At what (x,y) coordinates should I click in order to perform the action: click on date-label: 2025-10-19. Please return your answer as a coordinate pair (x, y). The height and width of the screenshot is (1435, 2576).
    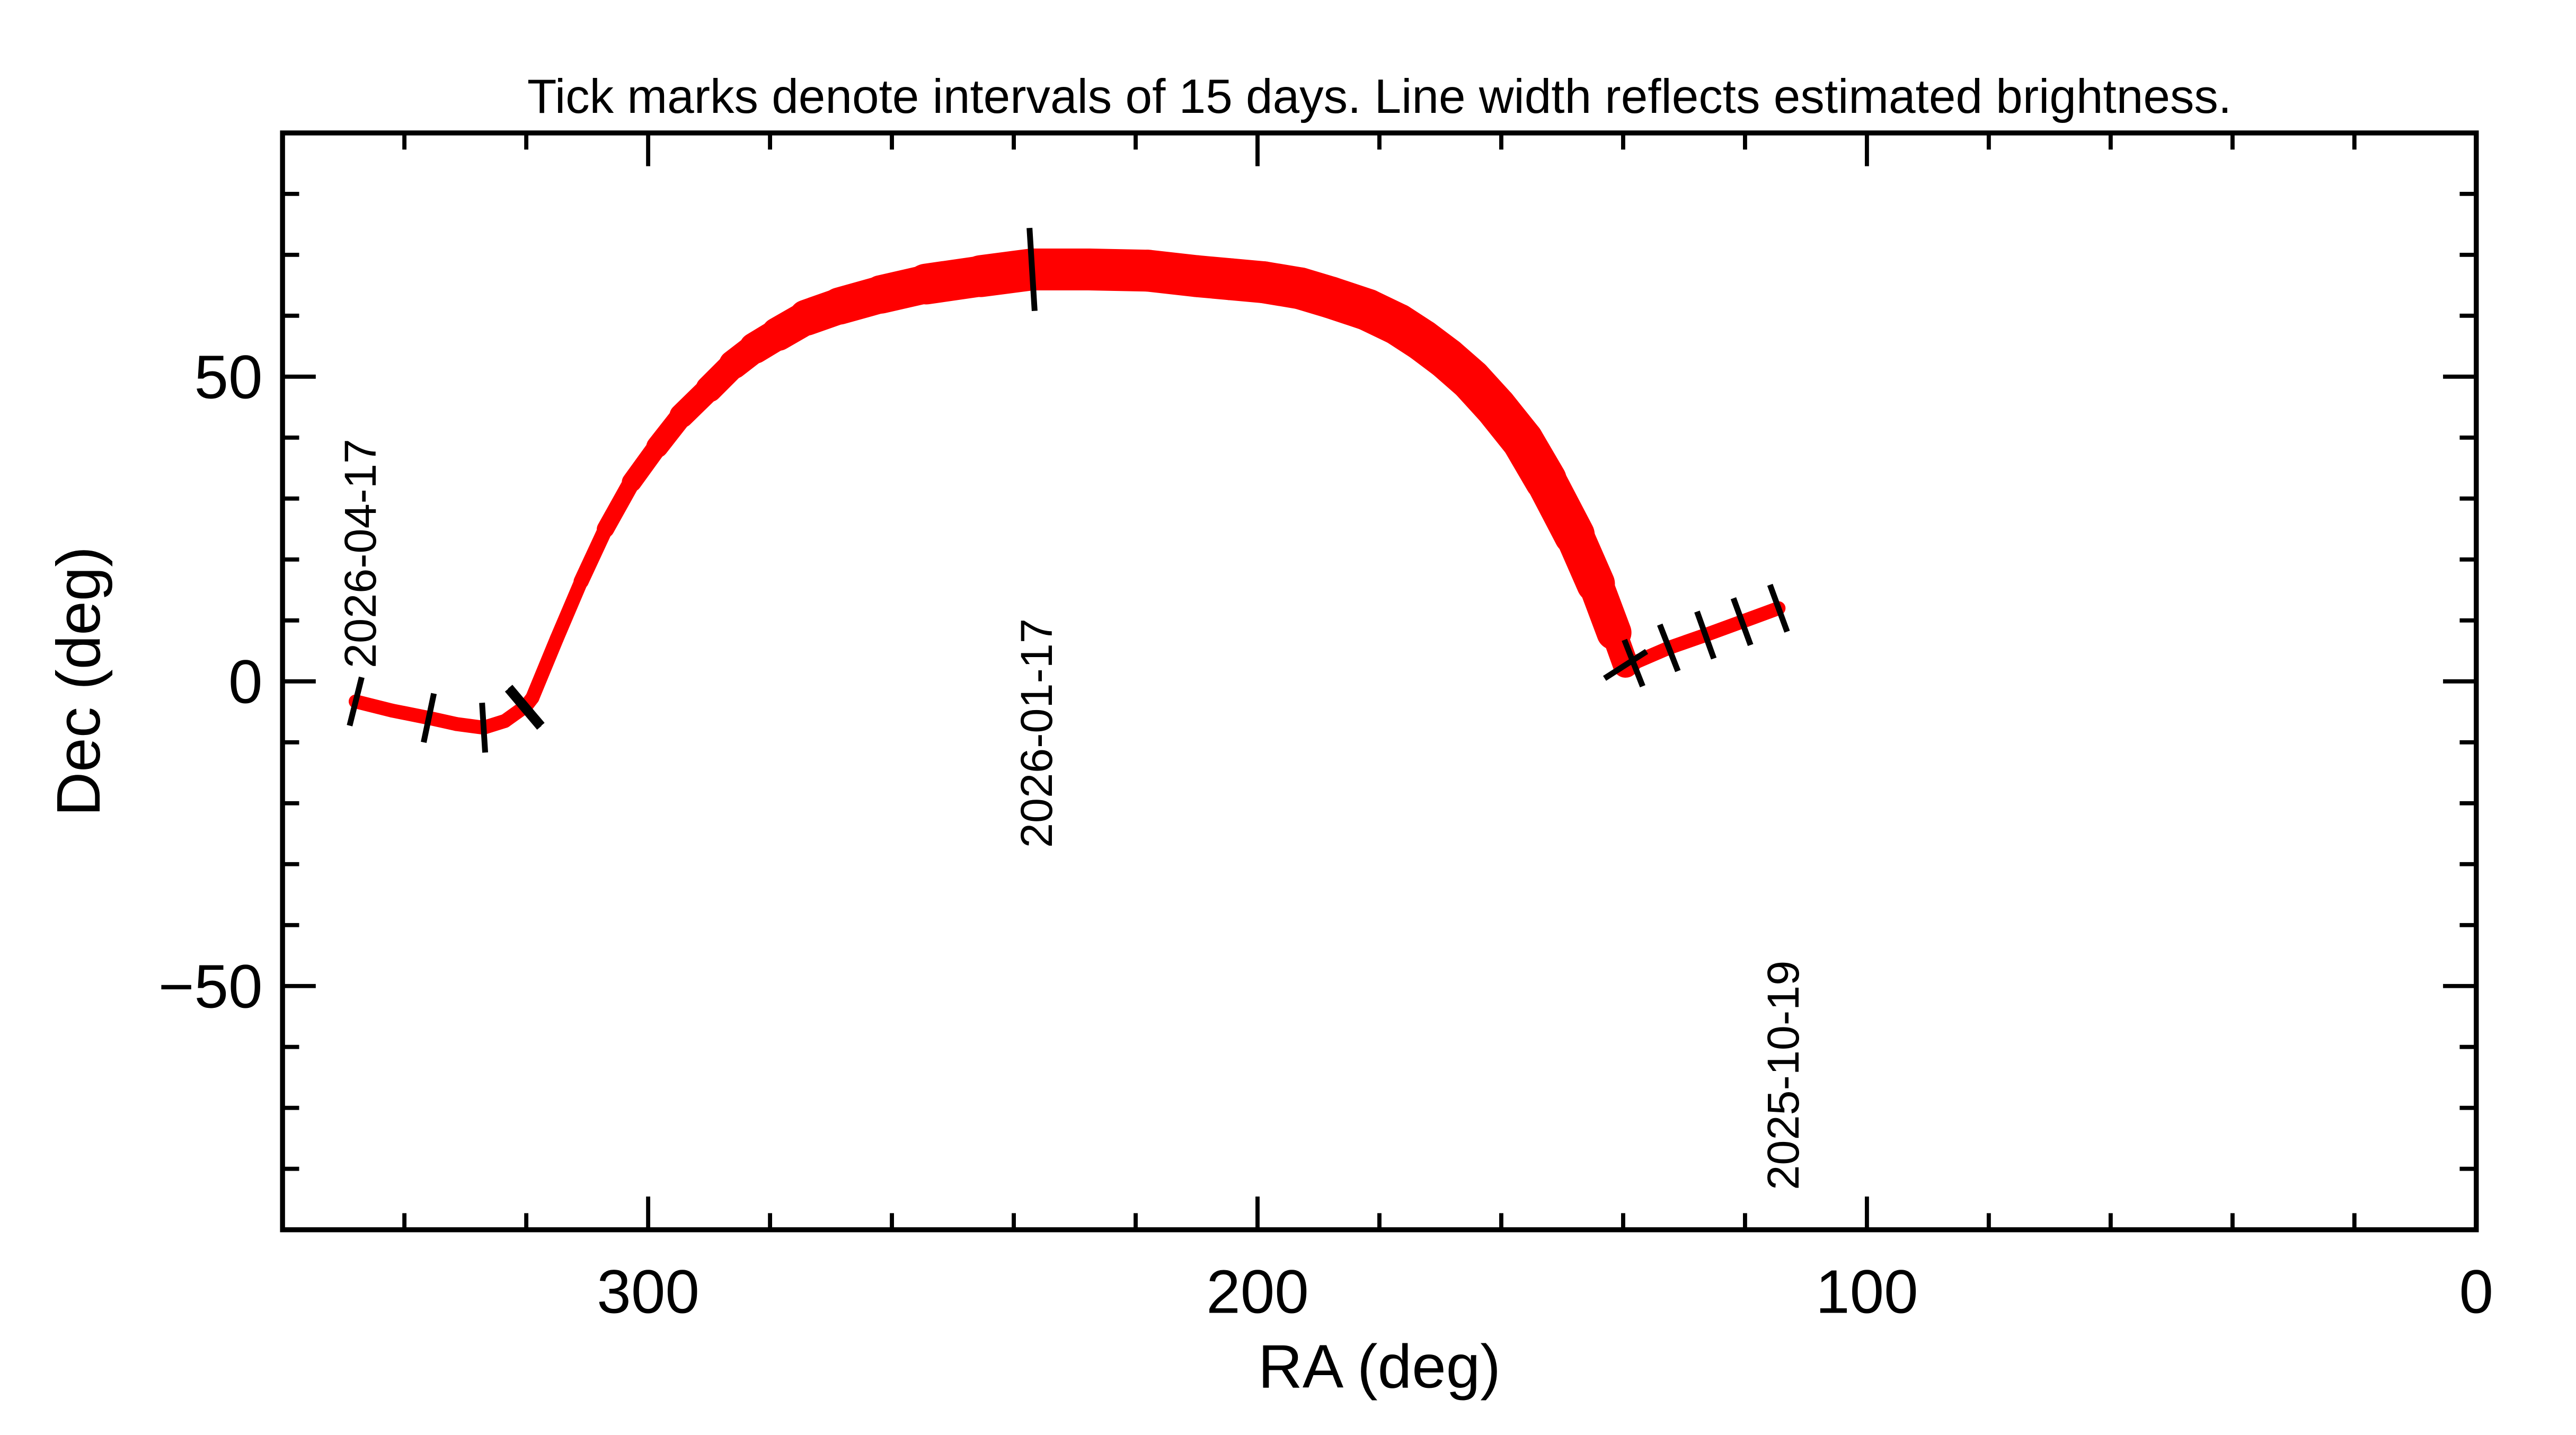
    Looking at the image, I should click on (1783, 1075).